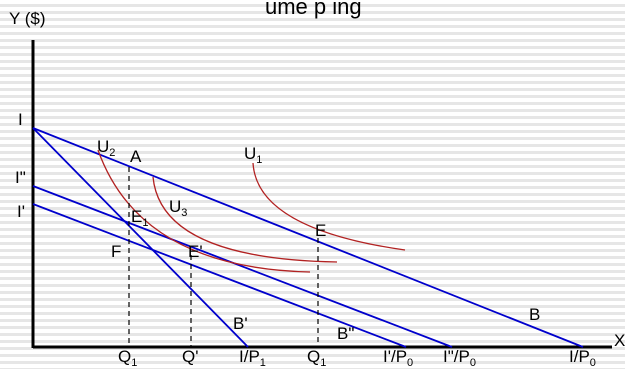 The width and height of the screenshot is (625, 369). Describe the element at coordinates (398, 358) in the screenshot. I see `tick-label-I-prime-over-P0: I'/P0` at that location.